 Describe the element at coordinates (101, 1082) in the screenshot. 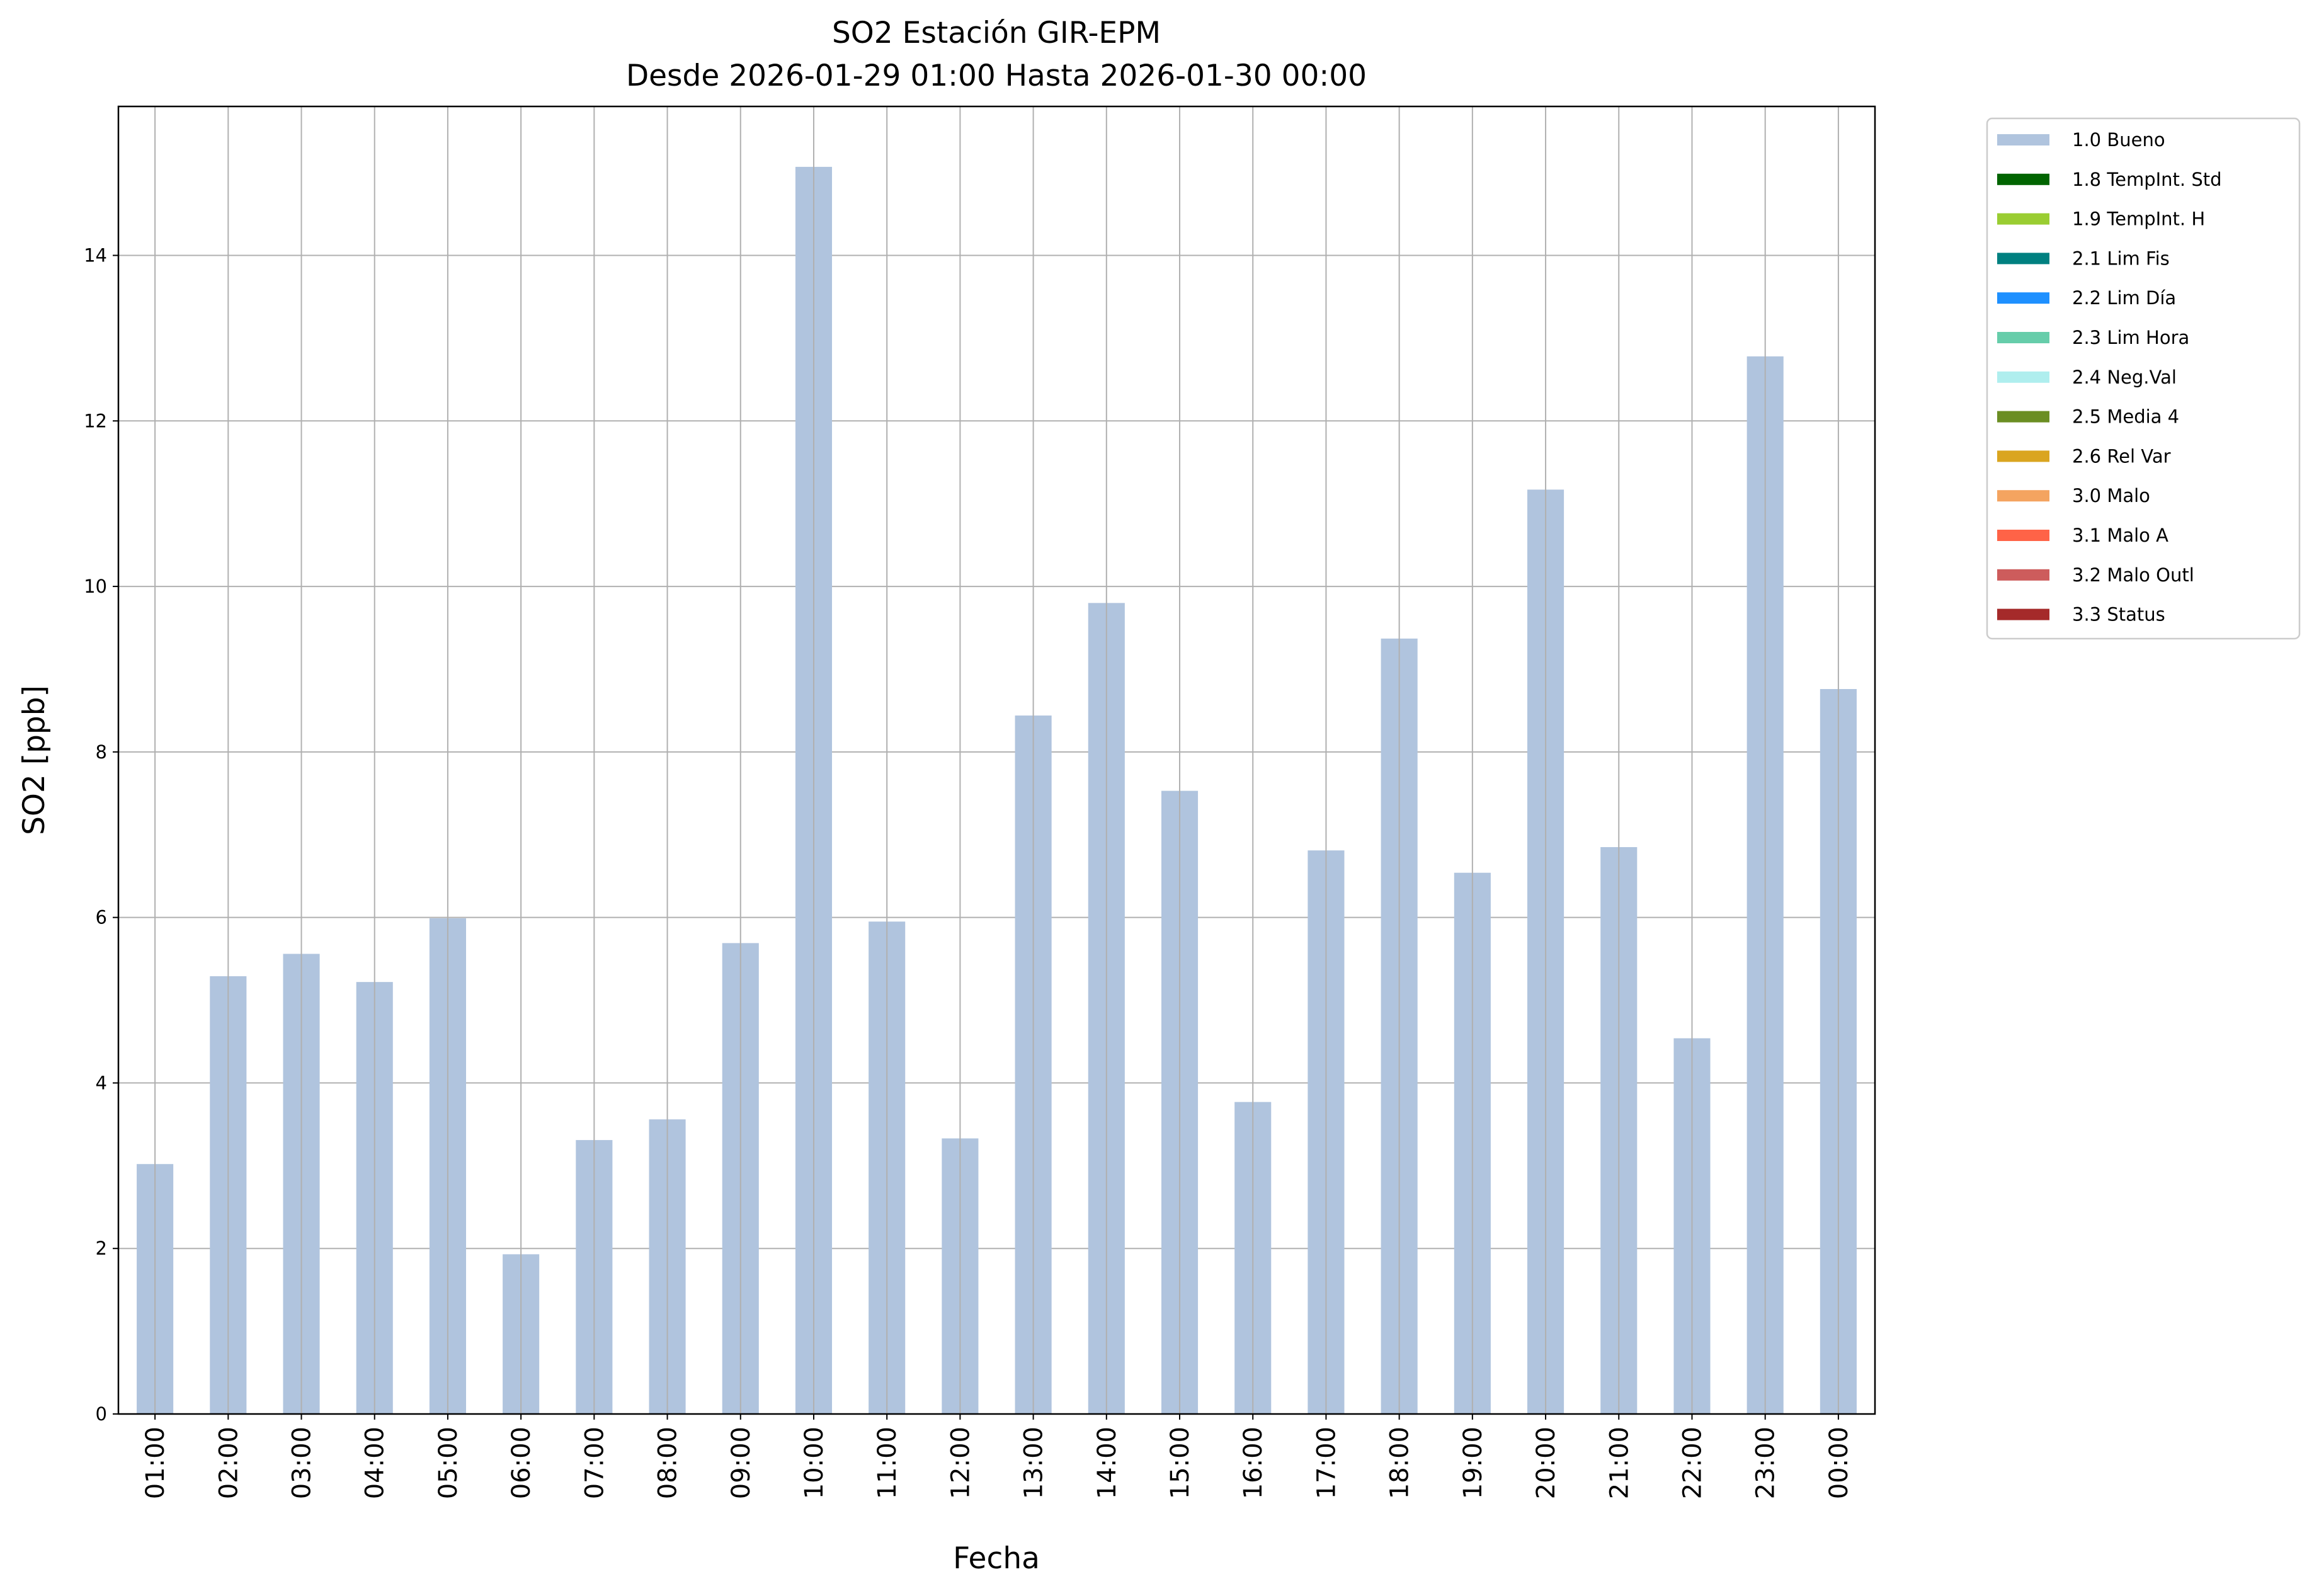

I see `y-tick-label: 4` at that location.